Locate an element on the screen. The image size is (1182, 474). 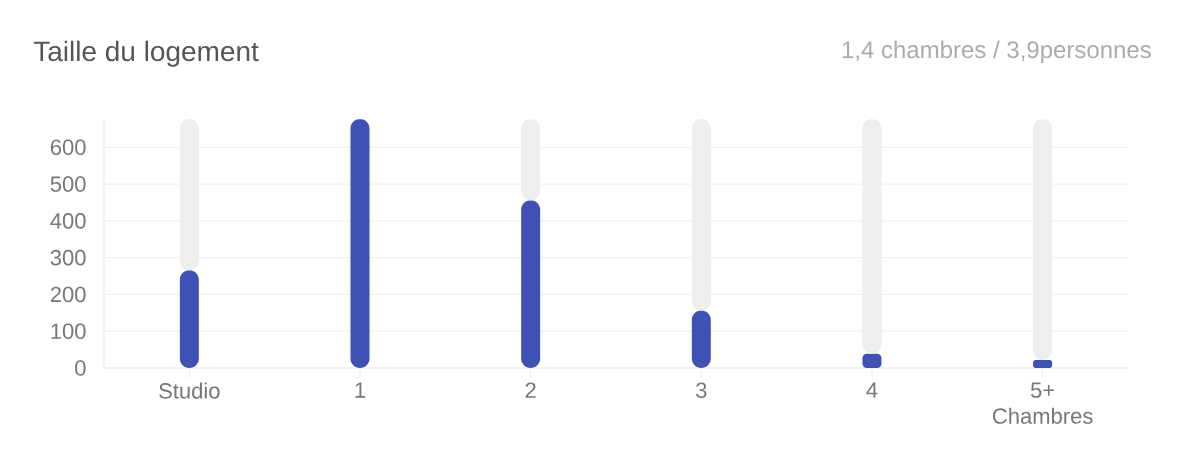
y-tick-label: 500 is located at coordinates (68, 184).